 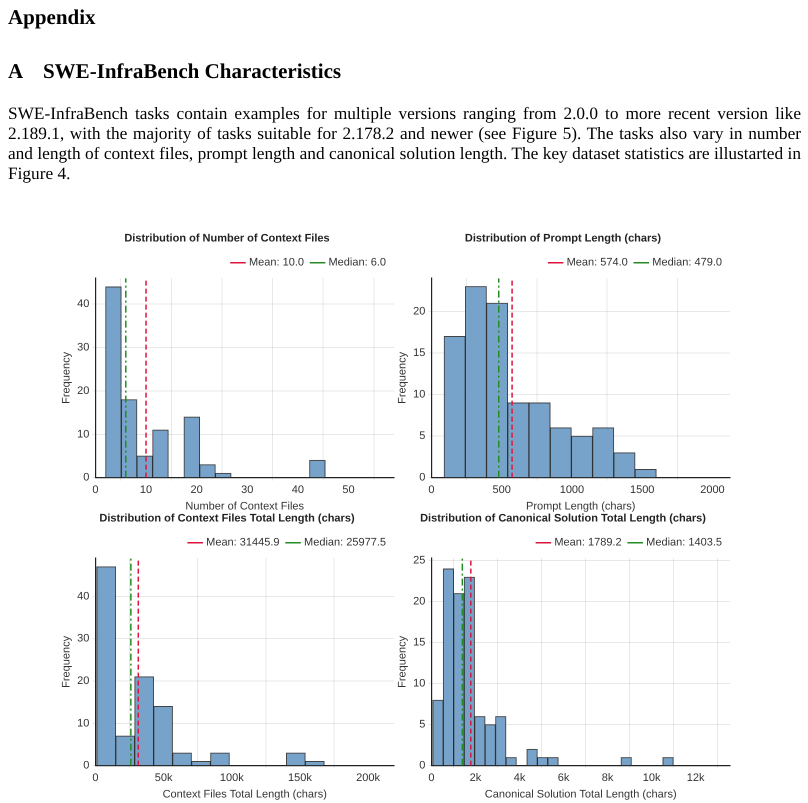 What do you see at coordinates (276, 262) in the screenshot?
I see `legend-label: Mean: 10.0` at bounding box center [276, 262].